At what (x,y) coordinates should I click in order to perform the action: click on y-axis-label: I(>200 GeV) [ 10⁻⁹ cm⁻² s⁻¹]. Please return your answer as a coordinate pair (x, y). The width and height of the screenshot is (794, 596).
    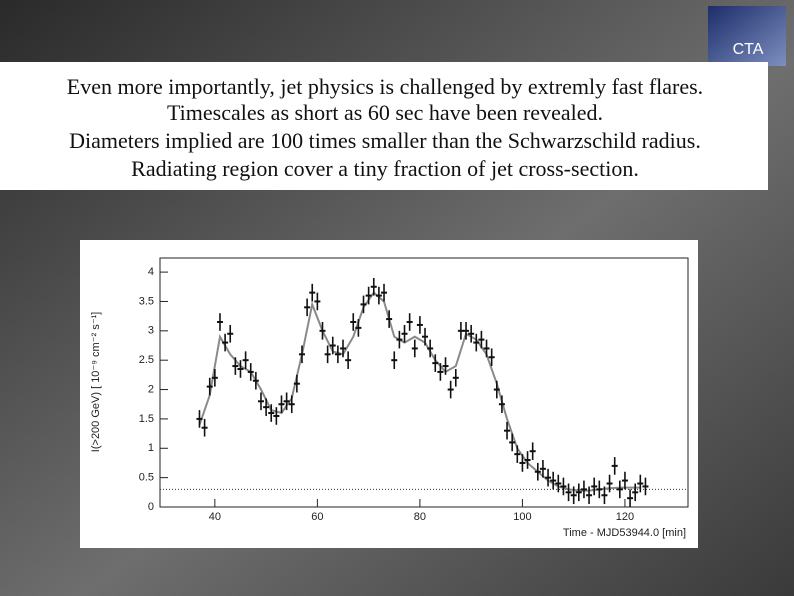
    Looking at the image, I should click on (96, 382).